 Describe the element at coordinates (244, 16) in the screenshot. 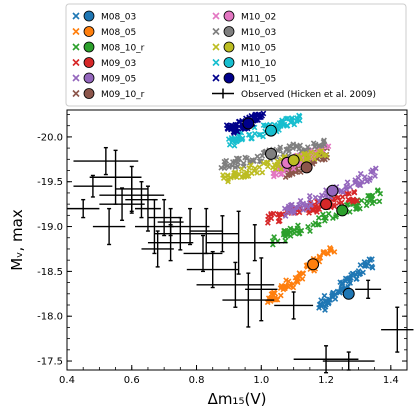

I see `legend-item: M10_02` at that location.